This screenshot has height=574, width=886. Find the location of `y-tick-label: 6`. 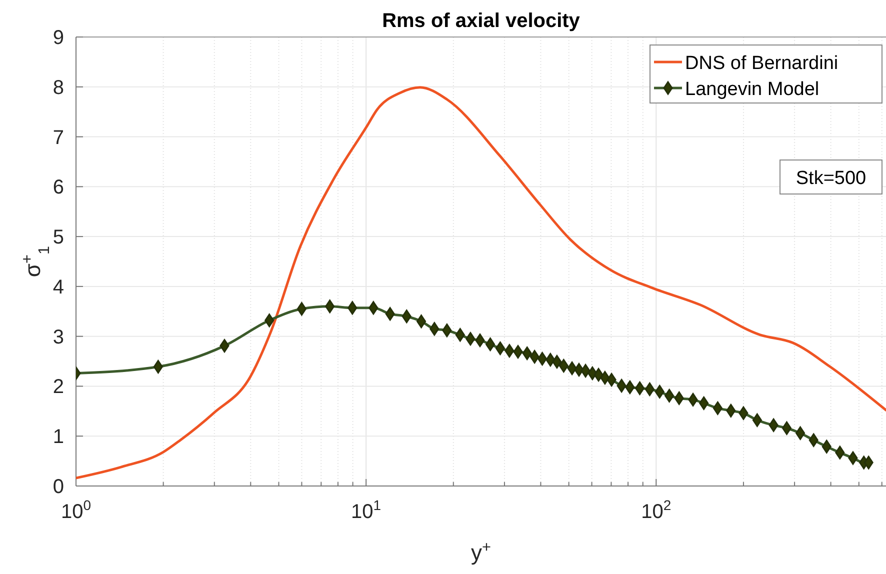

y-tick-label: 6 is located at coordinates (58, 187).